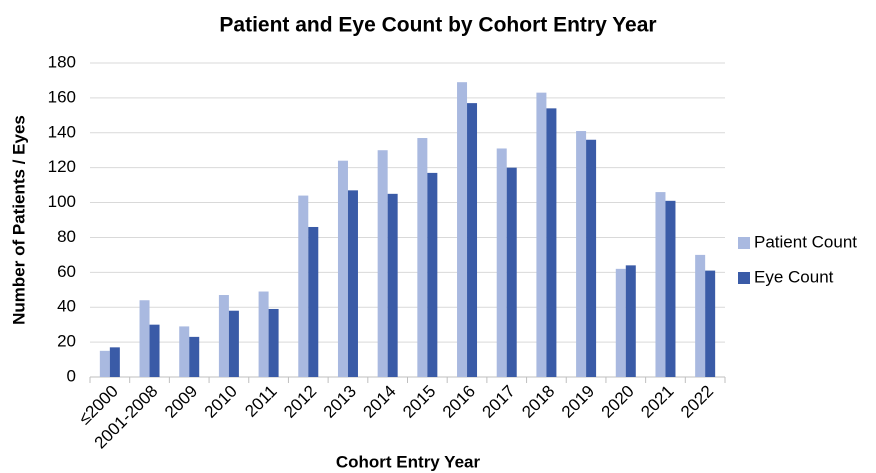 The width and height of the screenshot is (876, 473). What do you see at coordinates (408, 461) in the screenshot?
I see `x-axis-title: Cohort Entry Year` at bounding box center [408, 461].